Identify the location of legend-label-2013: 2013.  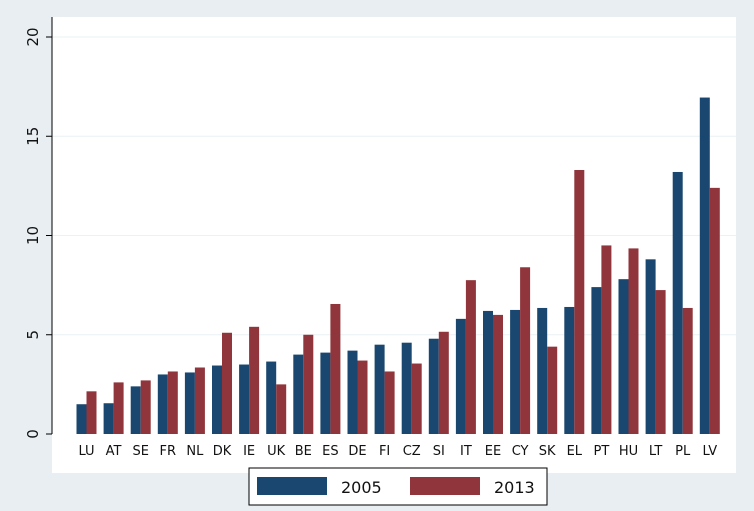
(514, 487).